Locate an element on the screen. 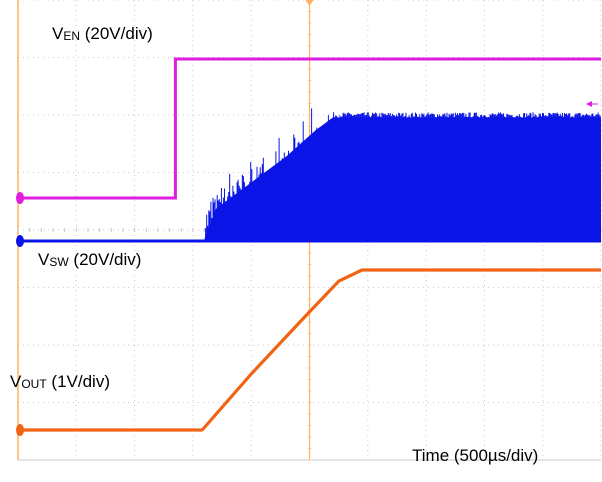  ven-label: VEN (20V/div) is located at coordinates (102, 34).